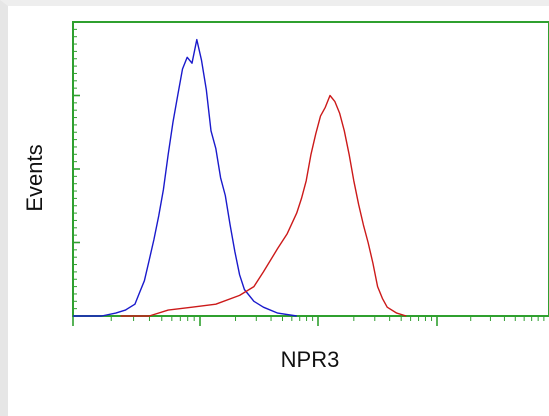 This screenshot has height=416, width=549. Describe the element at coordinates (308, 321) in the screenshot. I see `x-axis-ticks` at that location.